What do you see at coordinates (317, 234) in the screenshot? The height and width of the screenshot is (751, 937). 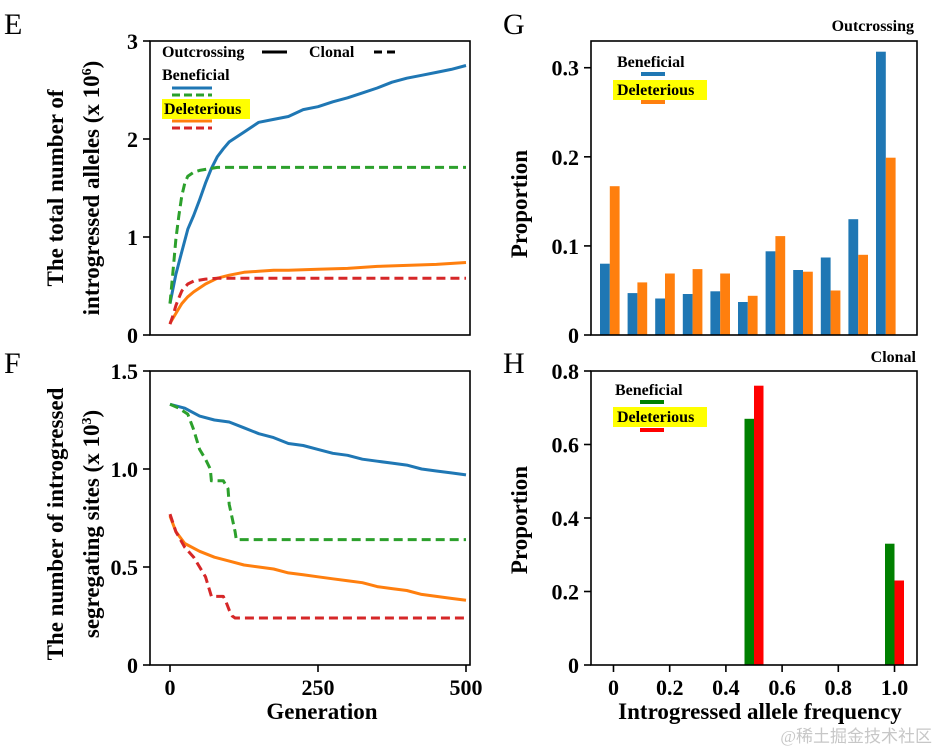 I see `panel-e-clonal-beneficial-line` at bounding box center [317, 234].